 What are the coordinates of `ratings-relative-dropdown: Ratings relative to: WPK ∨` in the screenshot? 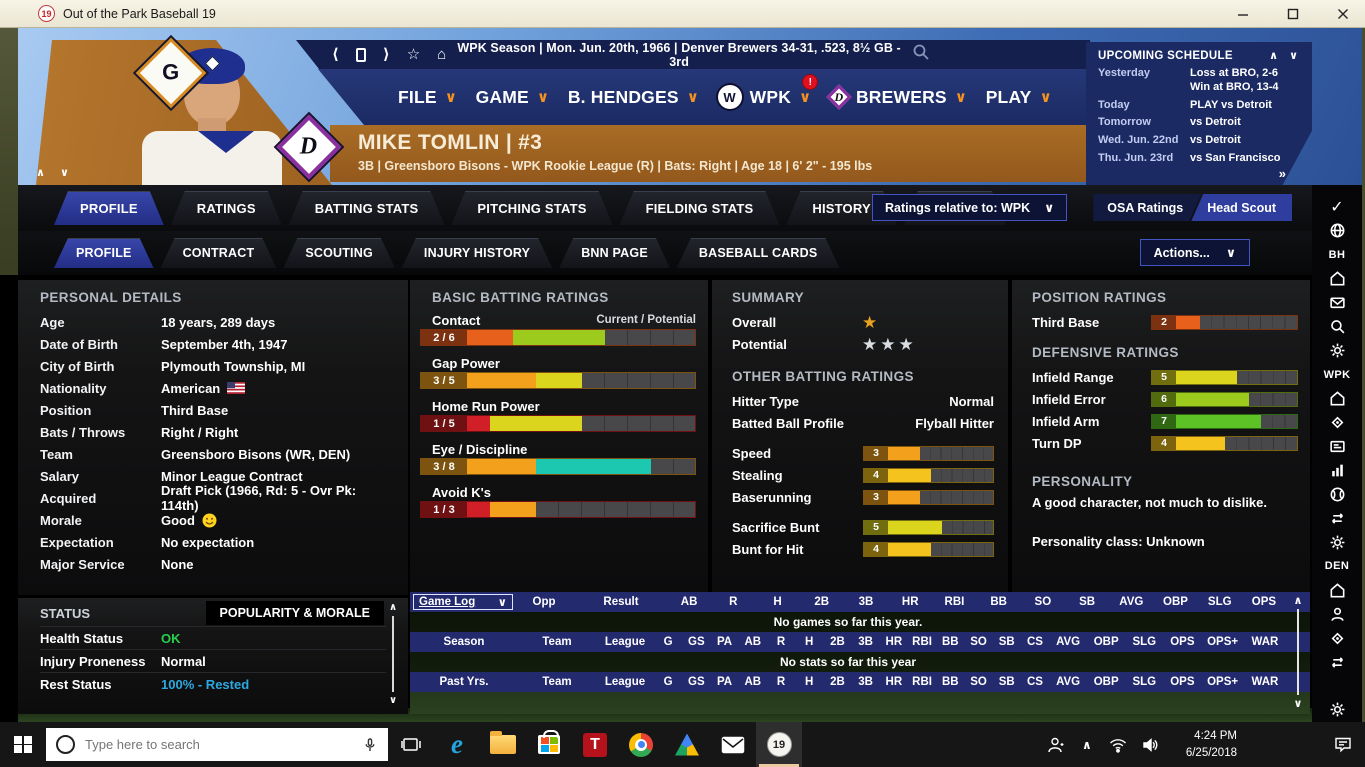 It's located at (969, 207).